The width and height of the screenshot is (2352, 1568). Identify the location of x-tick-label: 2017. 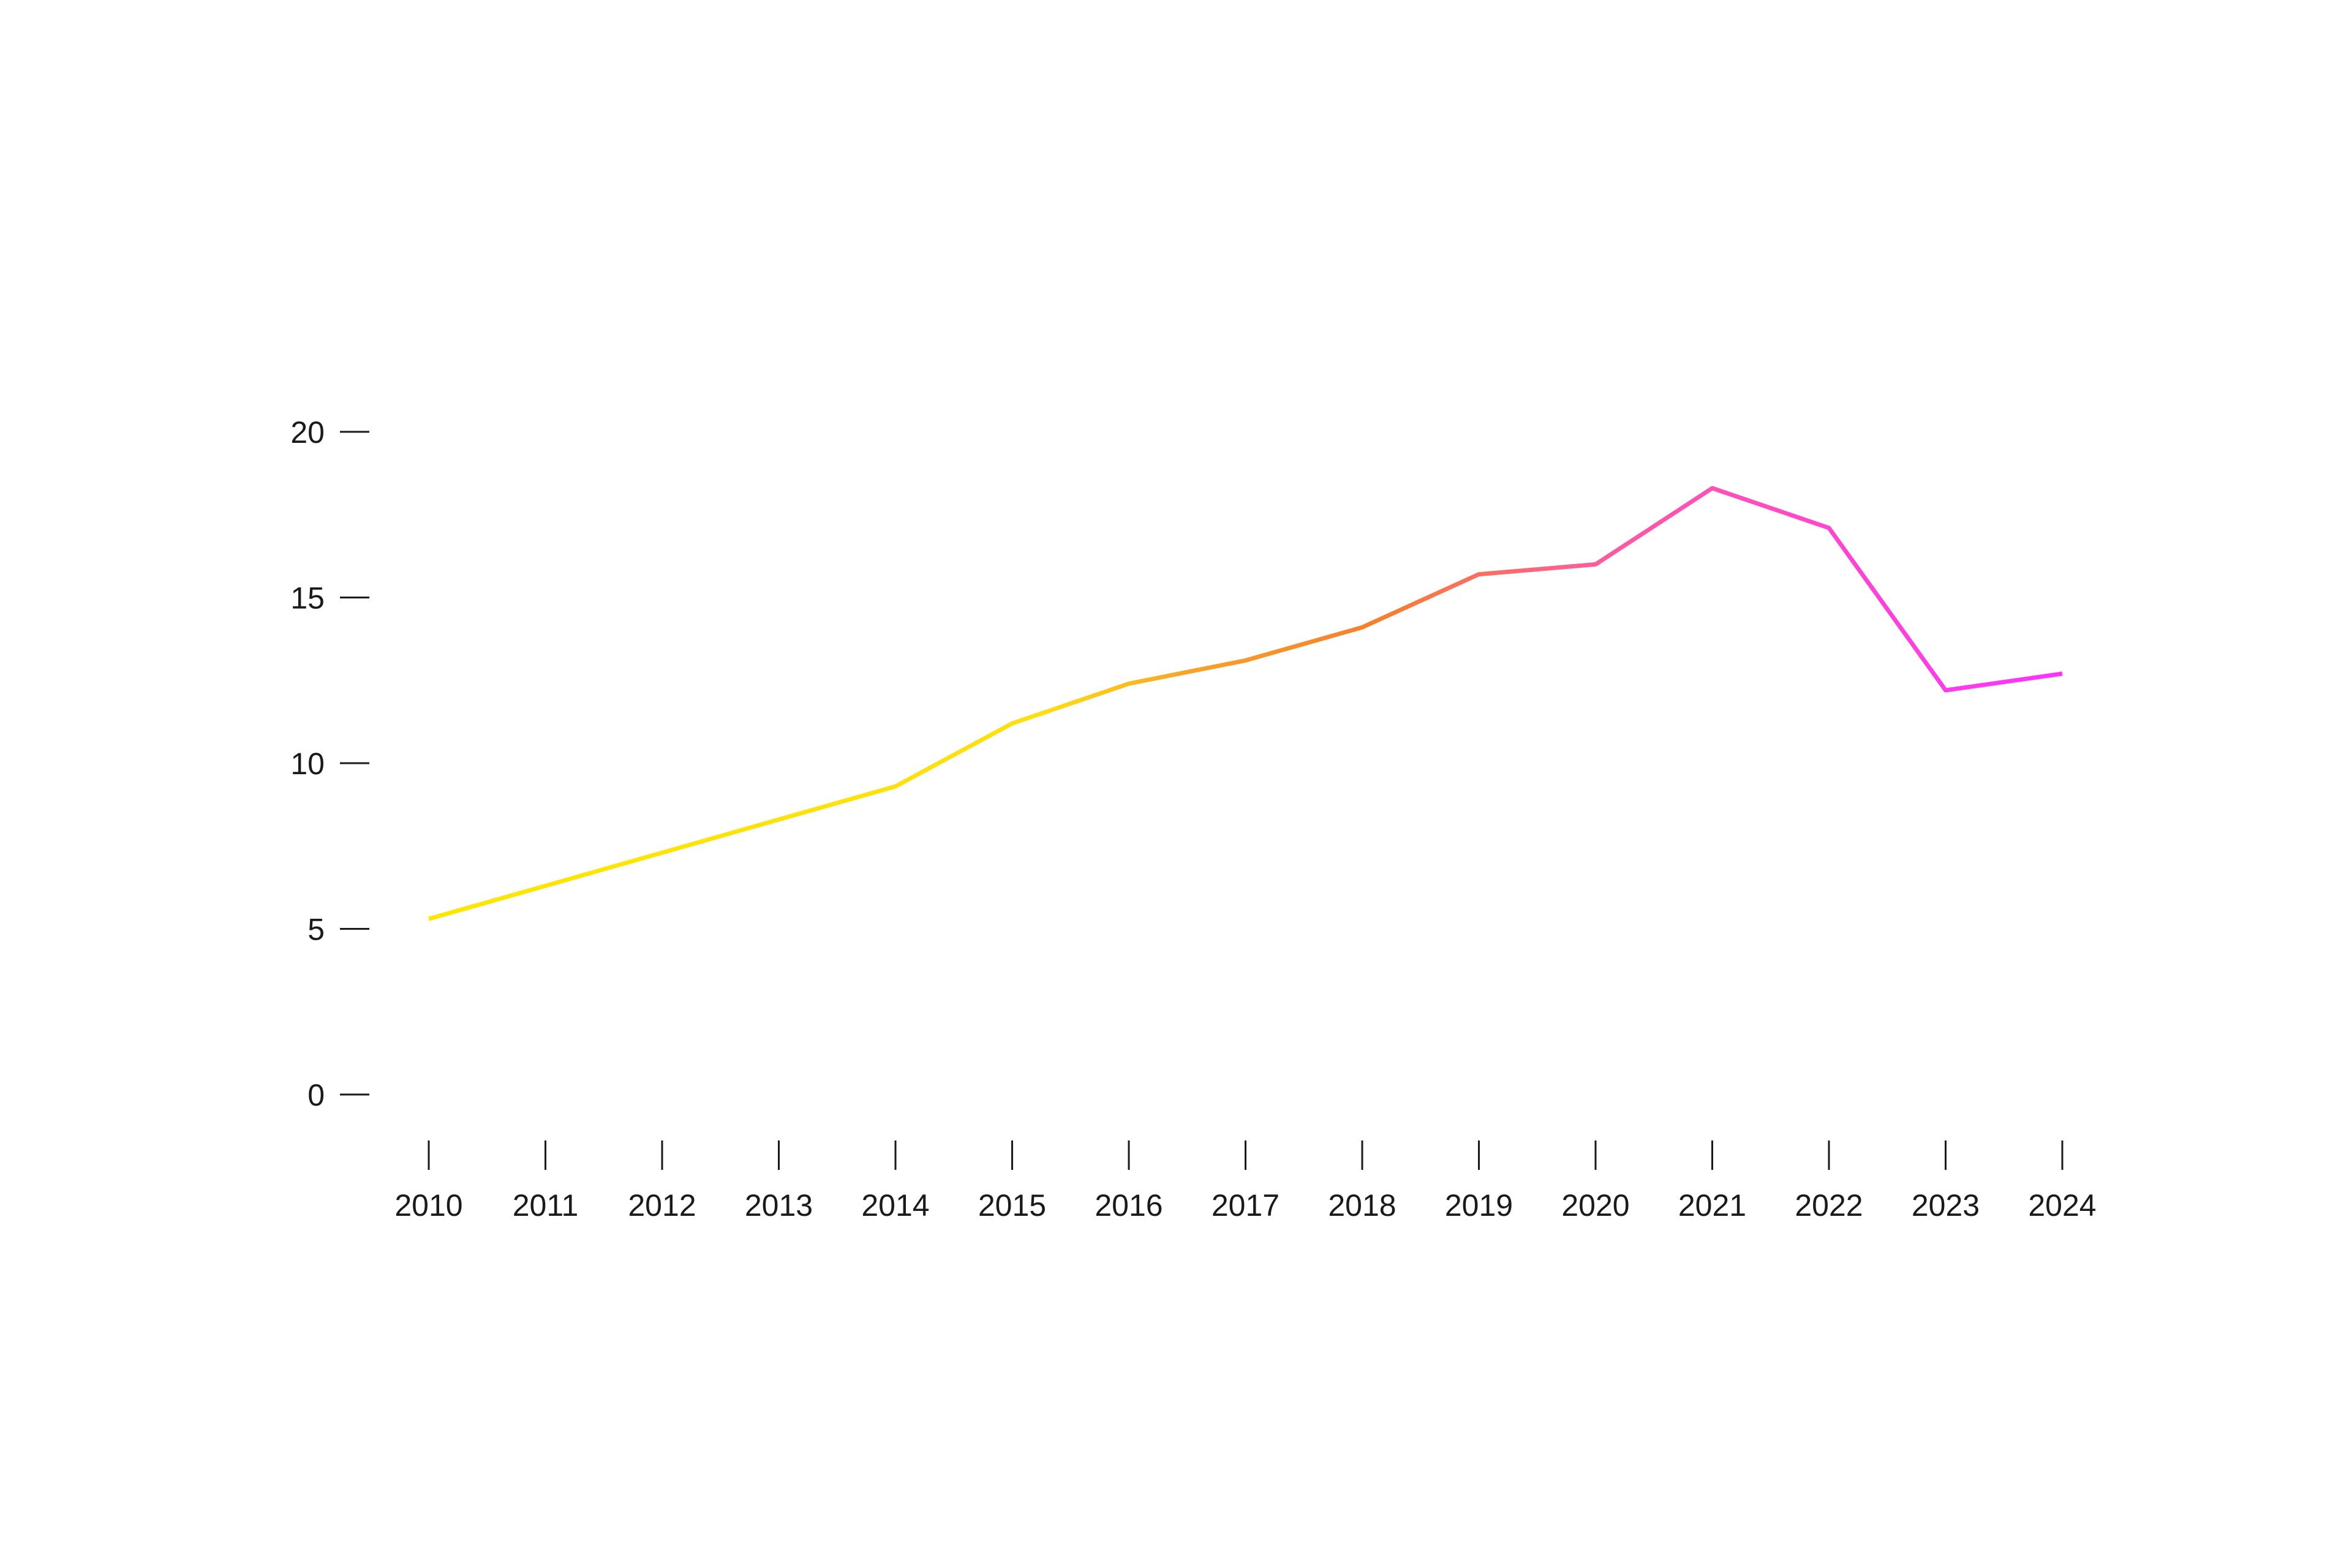
(1246, 1205).